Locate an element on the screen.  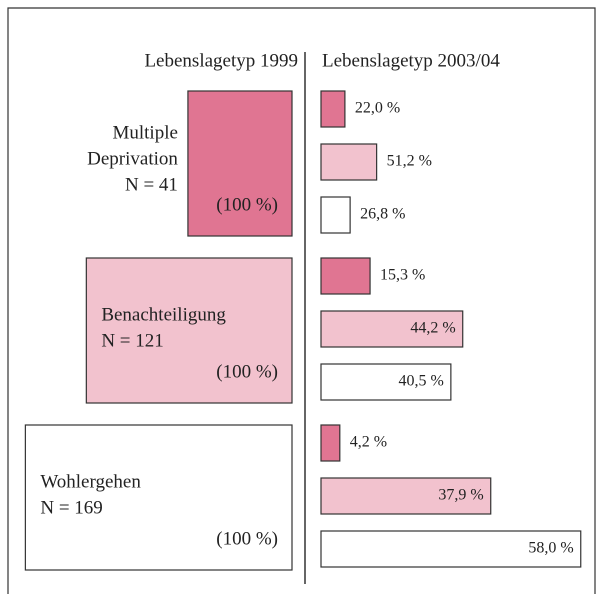
group-n: N = 121 is located at coordinates (132, 340).